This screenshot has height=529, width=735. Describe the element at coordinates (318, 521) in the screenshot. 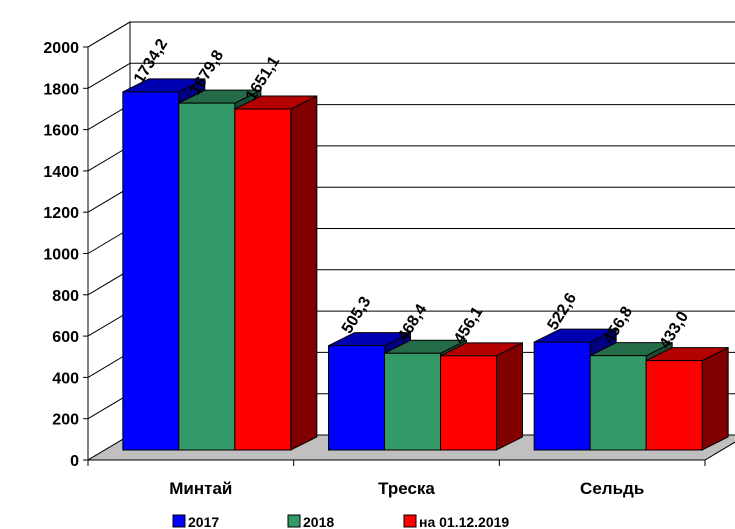

I see `legend-label: 2018` at that location.